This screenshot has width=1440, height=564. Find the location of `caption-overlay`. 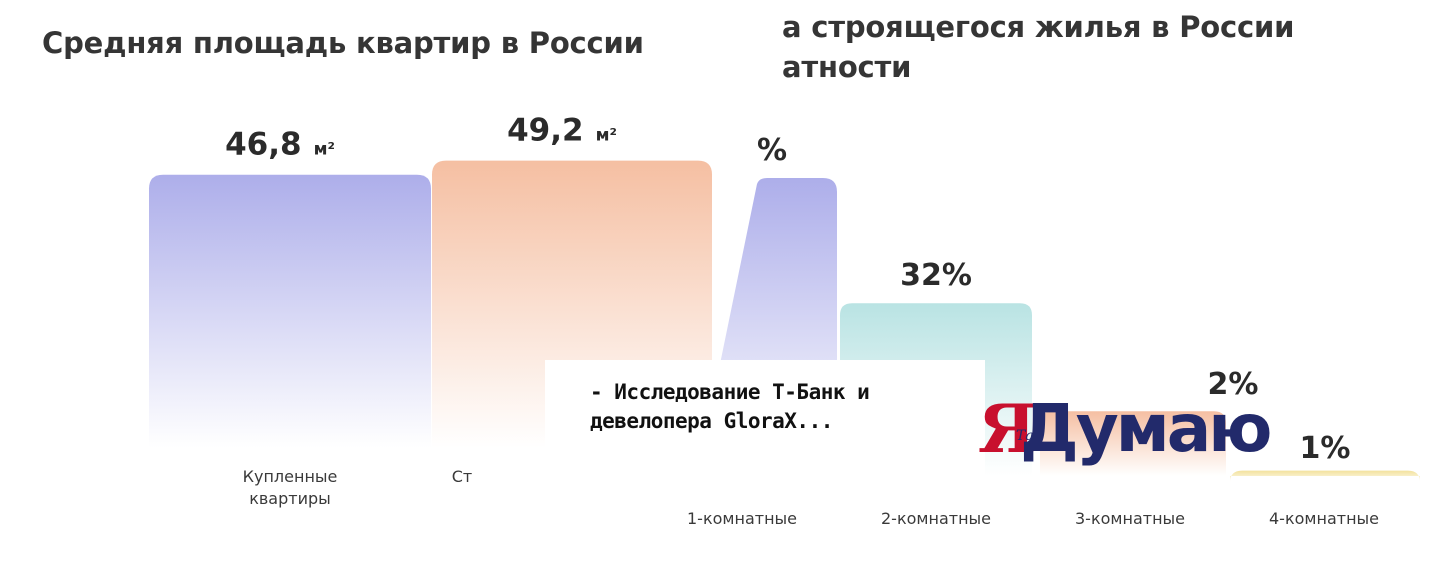

caption-overlay is located at coordinates (765, 420).